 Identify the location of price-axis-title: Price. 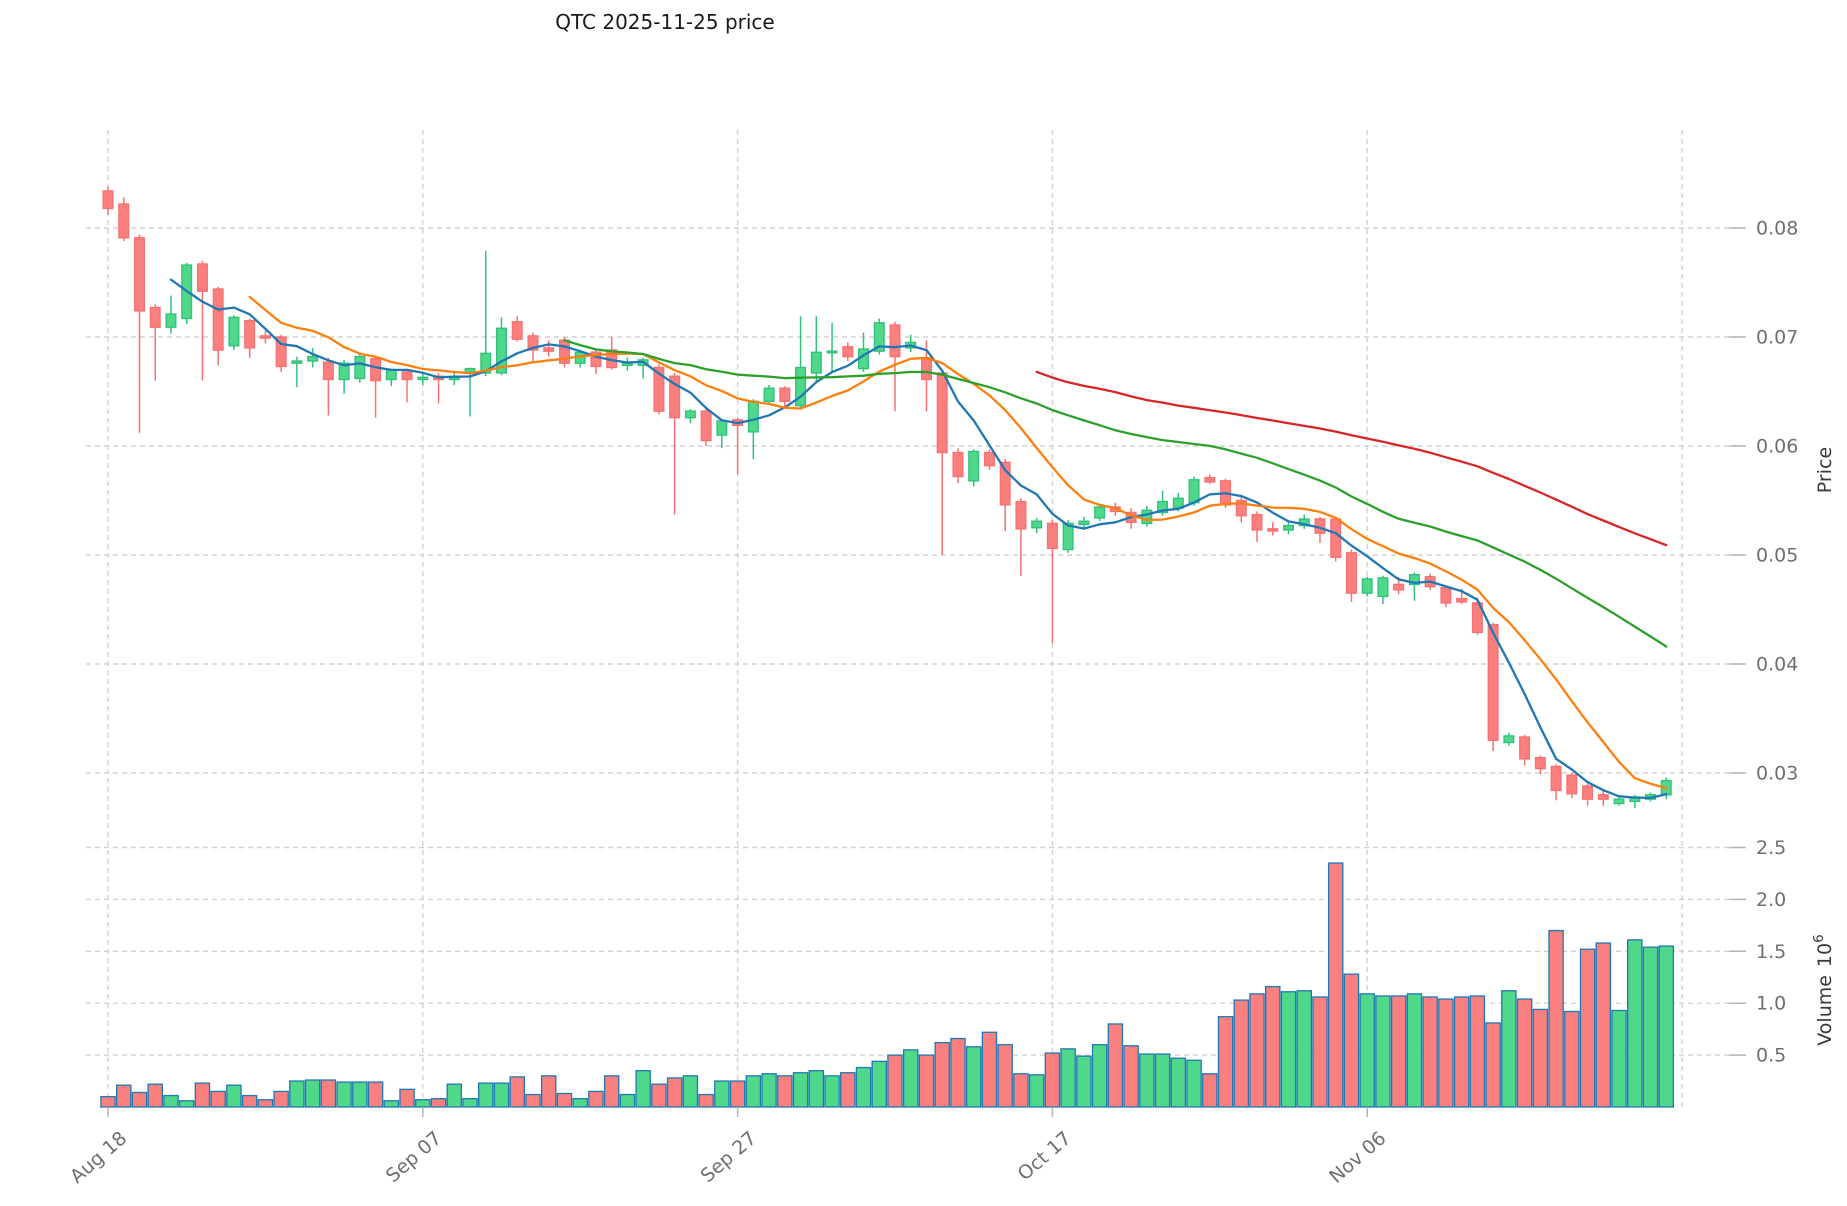
(1825, 470).